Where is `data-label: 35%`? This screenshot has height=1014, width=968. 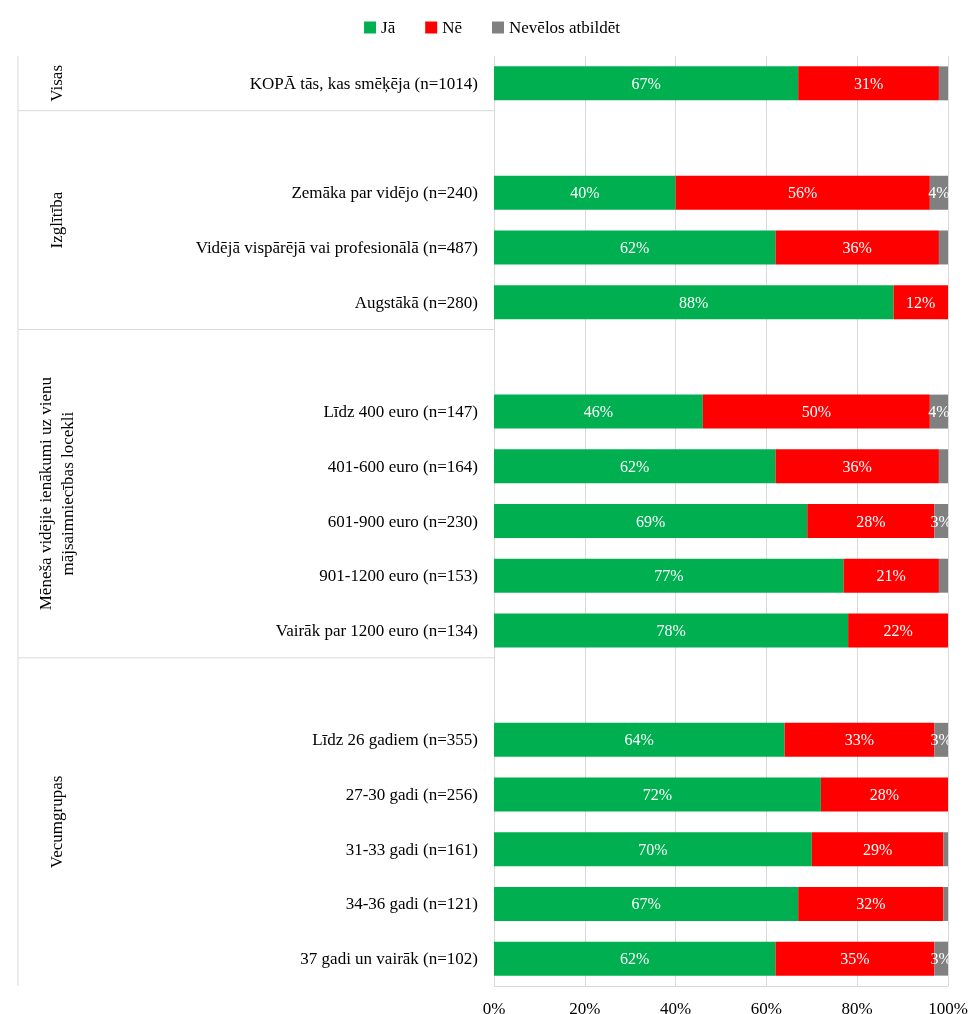
data-label: 35% is located at coordinates (855, 959).